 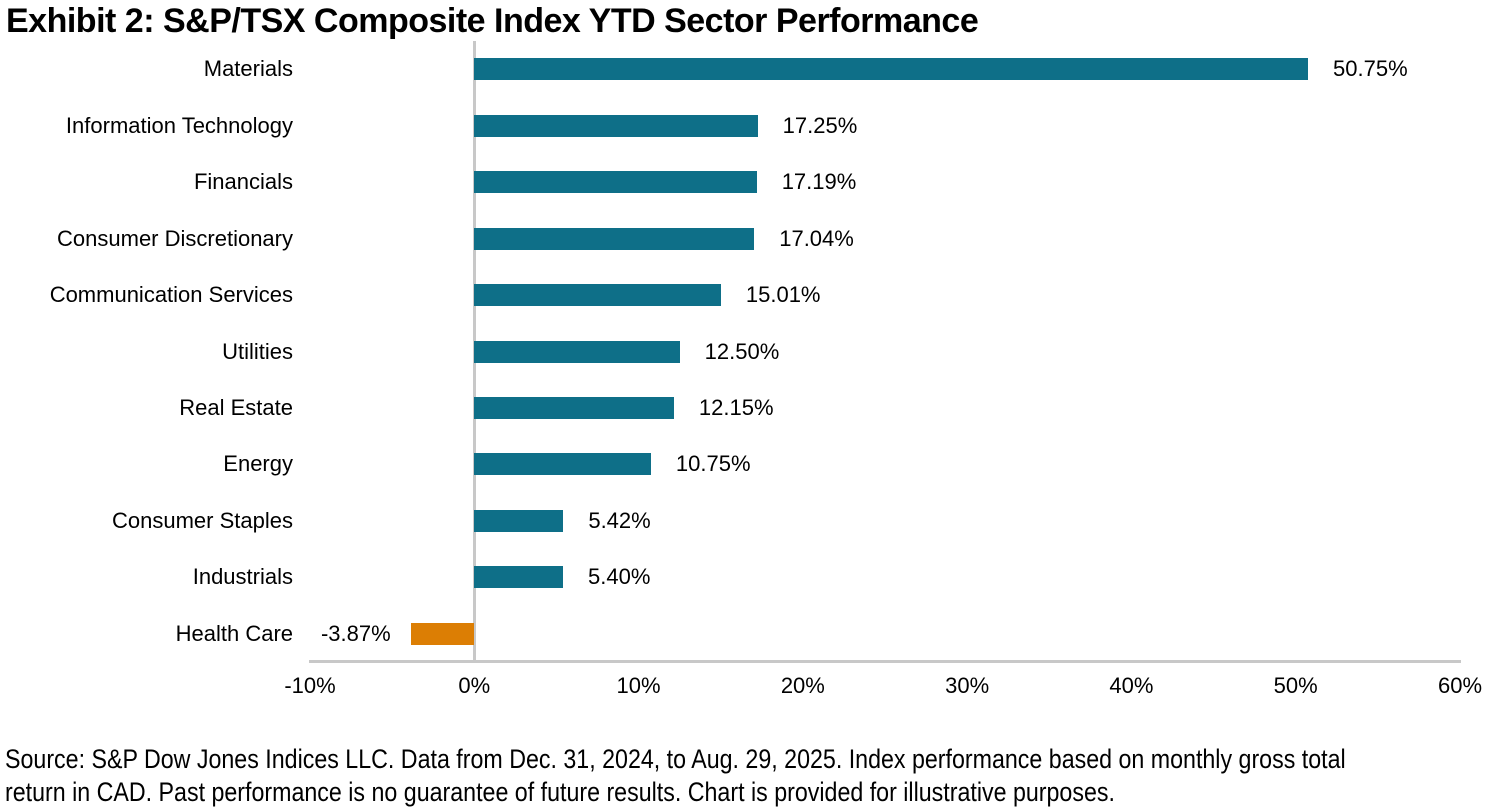 I want to click on x-tick-label: 0%, so click(x=474, y=685).